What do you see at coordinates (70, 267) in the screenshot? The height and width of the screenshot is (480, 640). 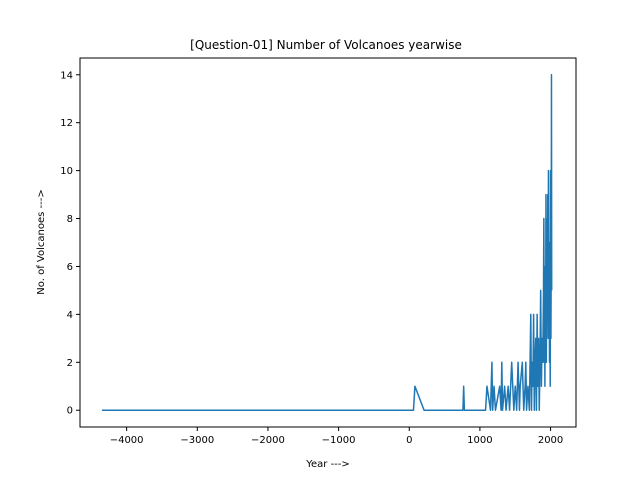 I see `y-tick-label: 6` at bounding box center [70, 267].